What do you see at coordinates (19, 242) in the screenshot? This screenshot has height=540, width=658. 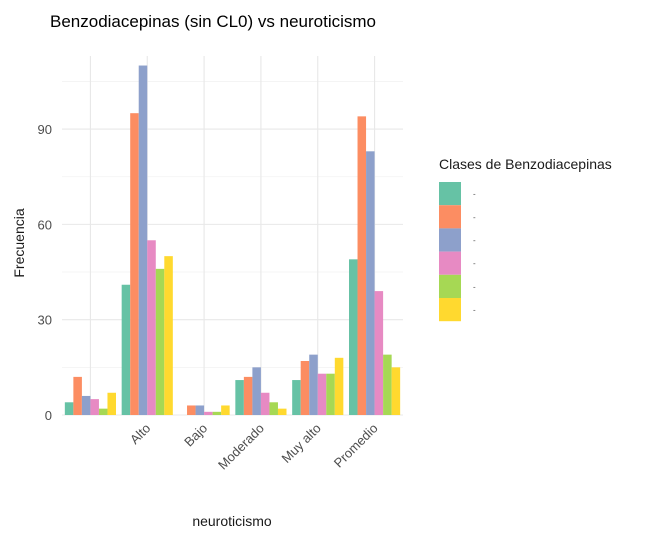 I see `y-axis-title: Frecuencia` at bounding box center [19, 242].